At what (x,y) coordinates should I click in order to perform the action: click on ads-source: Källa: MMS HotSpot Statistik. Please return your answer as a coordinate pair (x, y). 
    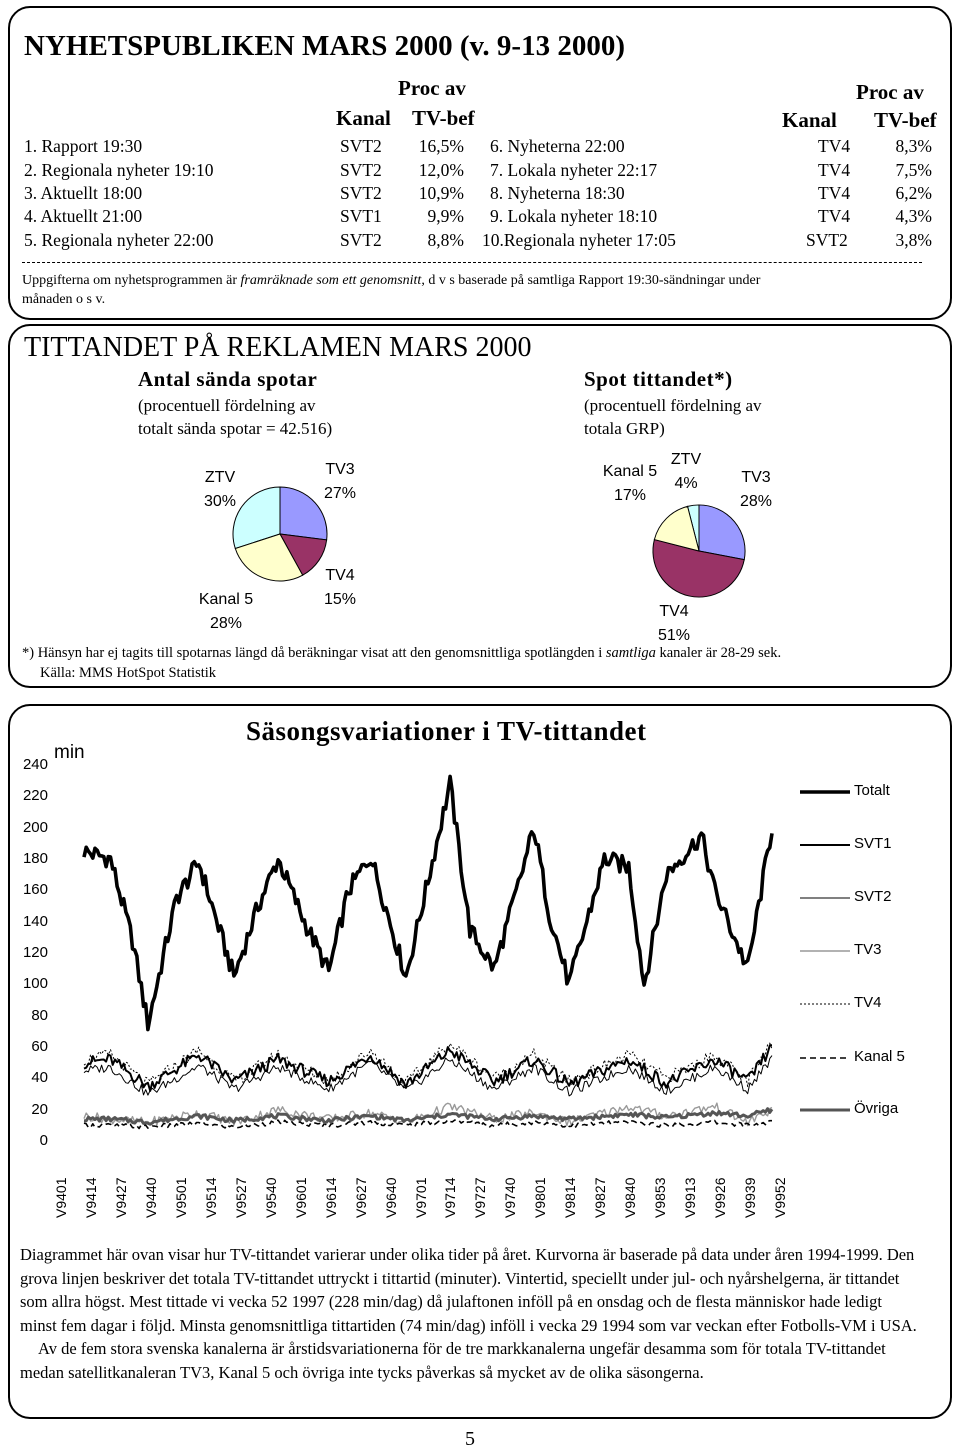
    Looking at the image, I should click on (128, 673).